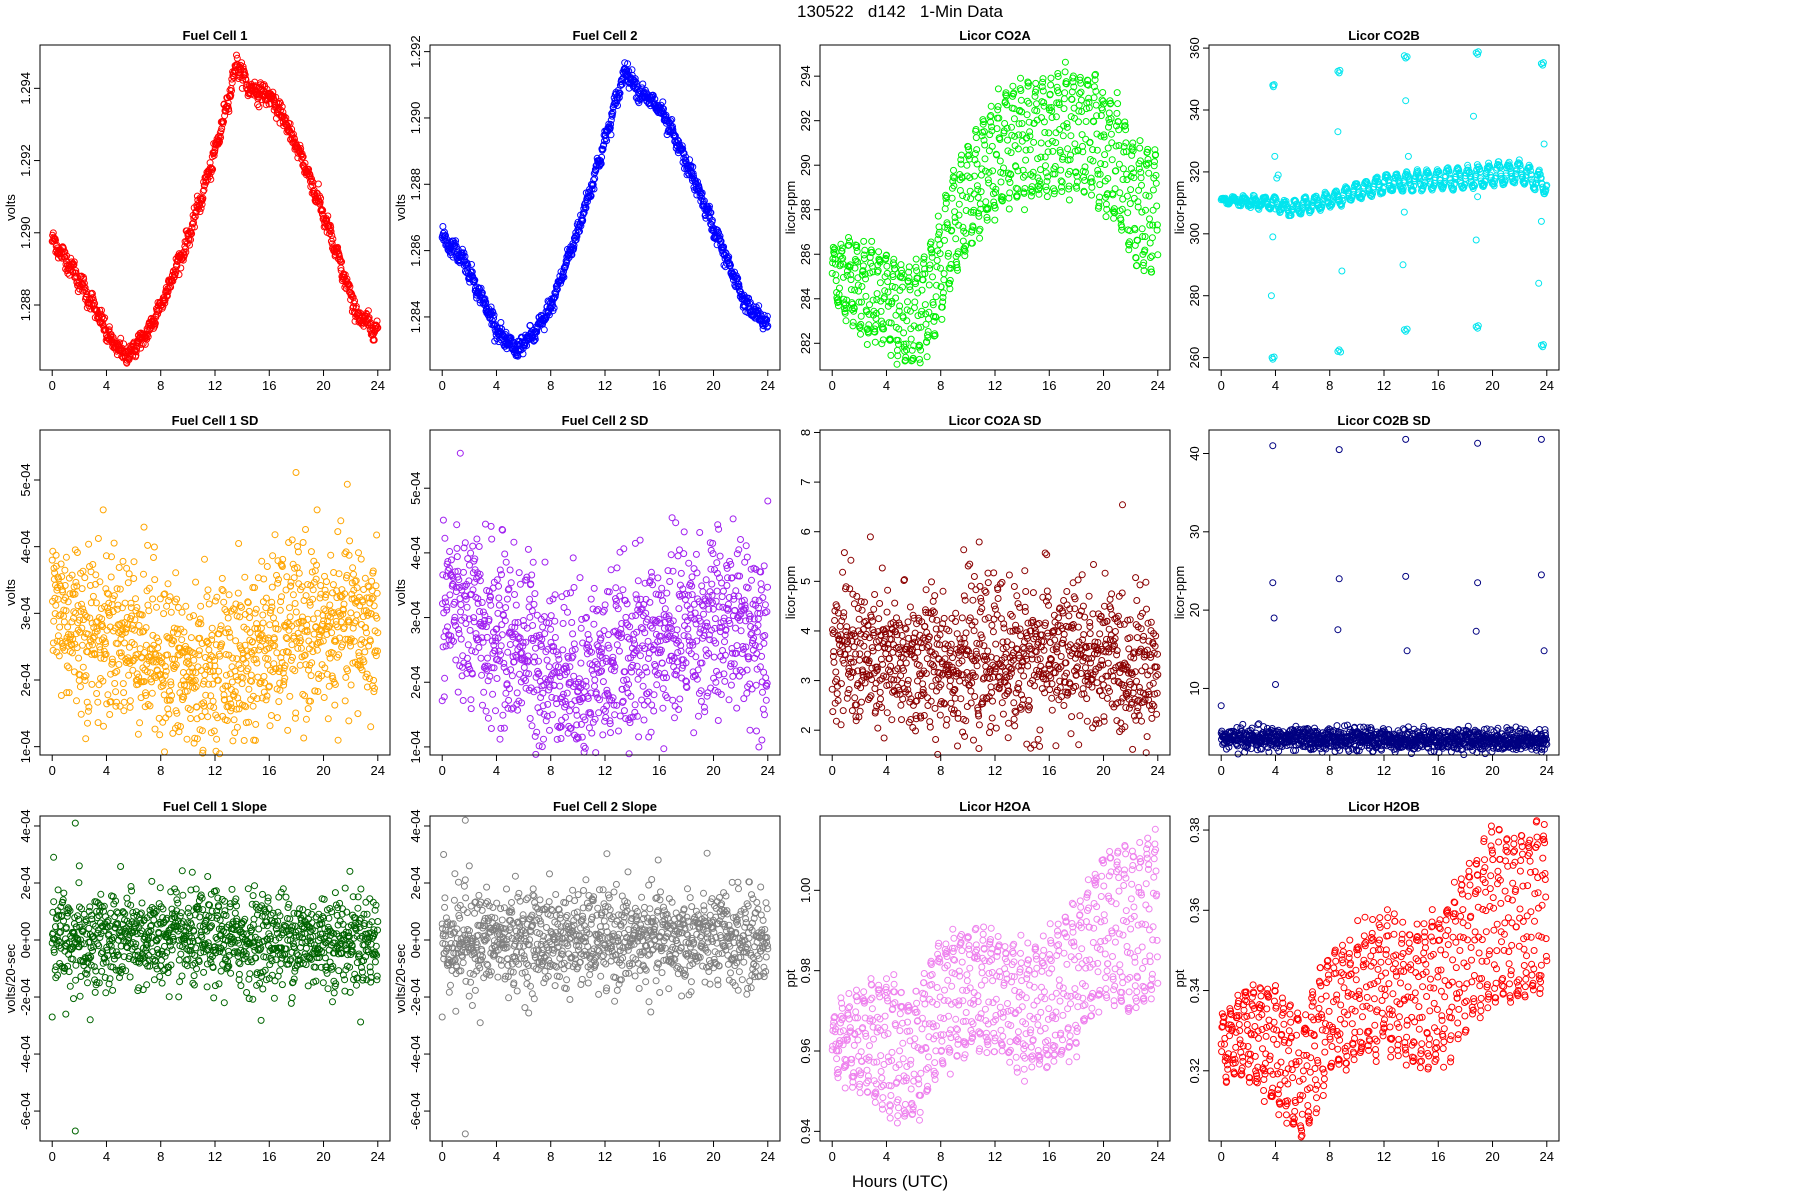  I want to click on x-tick-label: 16, so click(1438, 385).